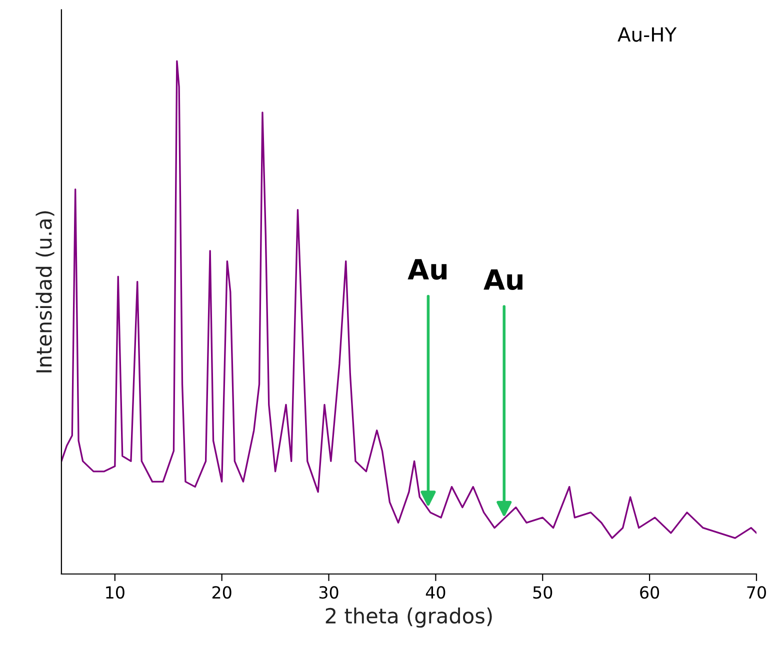 This screenshot has height=656, width=768. Describe the element at coordinates (328, 592) in the screenshot. I see `x-tick-label: 30` at that location.